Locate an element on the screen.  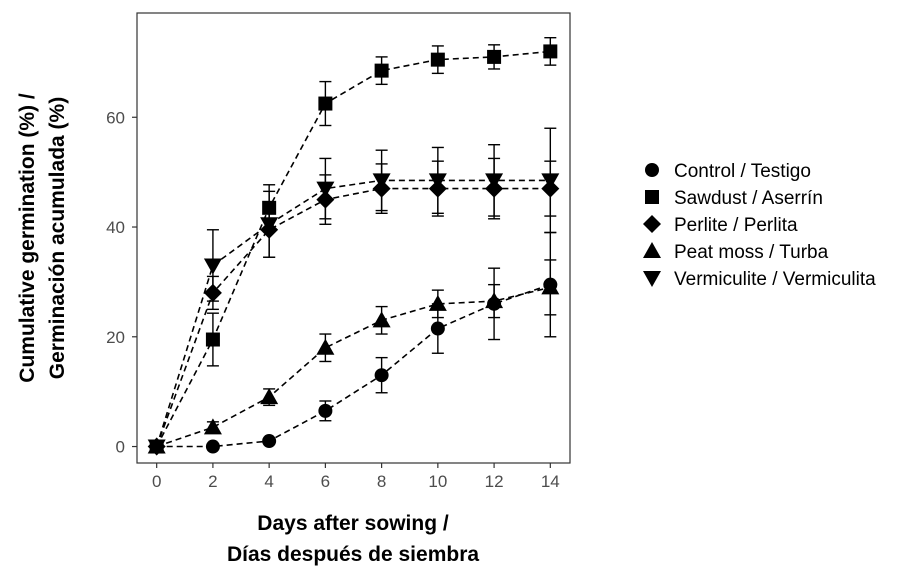
legend-item-control: Control / Testigo is located at coordinates (728, 171).